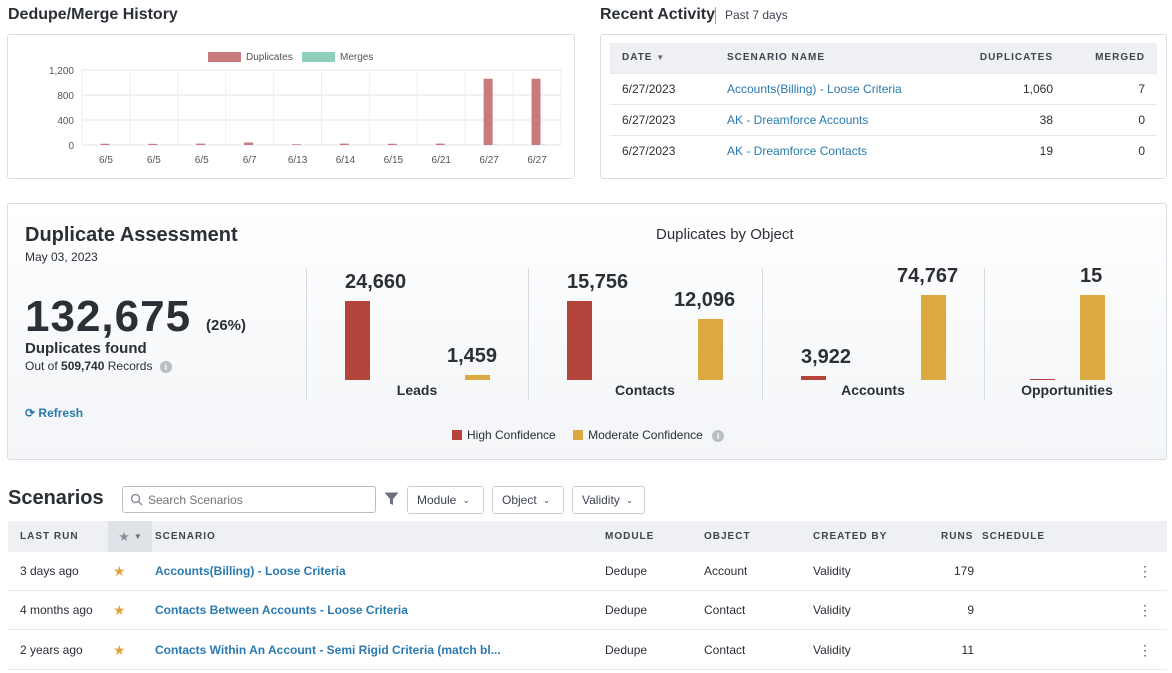 This screenshot has width=1172, height=673. What do you see at coordinates (65, 96) in the screenshot?
I see `y-tick-label: 800` at bounding box center [65, 96].